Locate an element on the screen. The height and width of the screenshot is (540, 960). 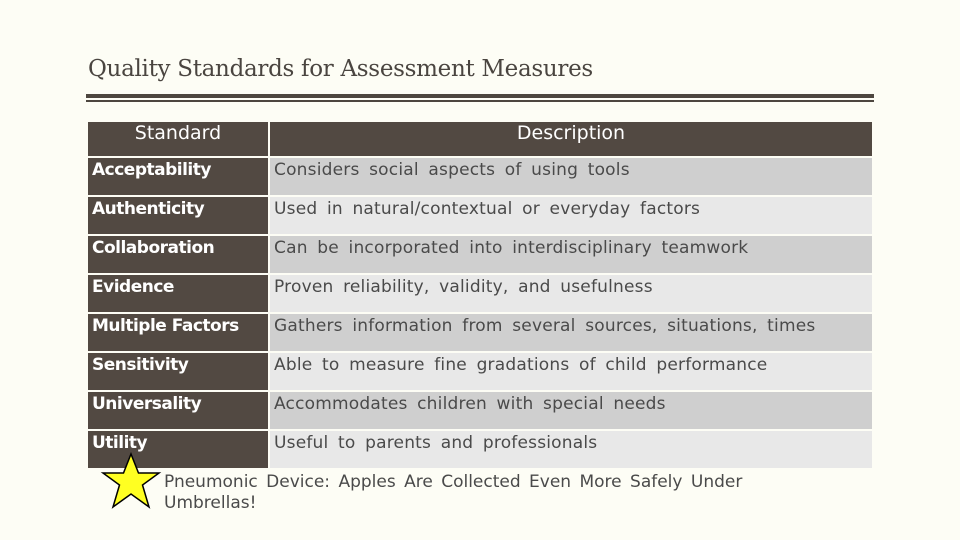
header-standard: Standard is located at coordinates (178, 139).